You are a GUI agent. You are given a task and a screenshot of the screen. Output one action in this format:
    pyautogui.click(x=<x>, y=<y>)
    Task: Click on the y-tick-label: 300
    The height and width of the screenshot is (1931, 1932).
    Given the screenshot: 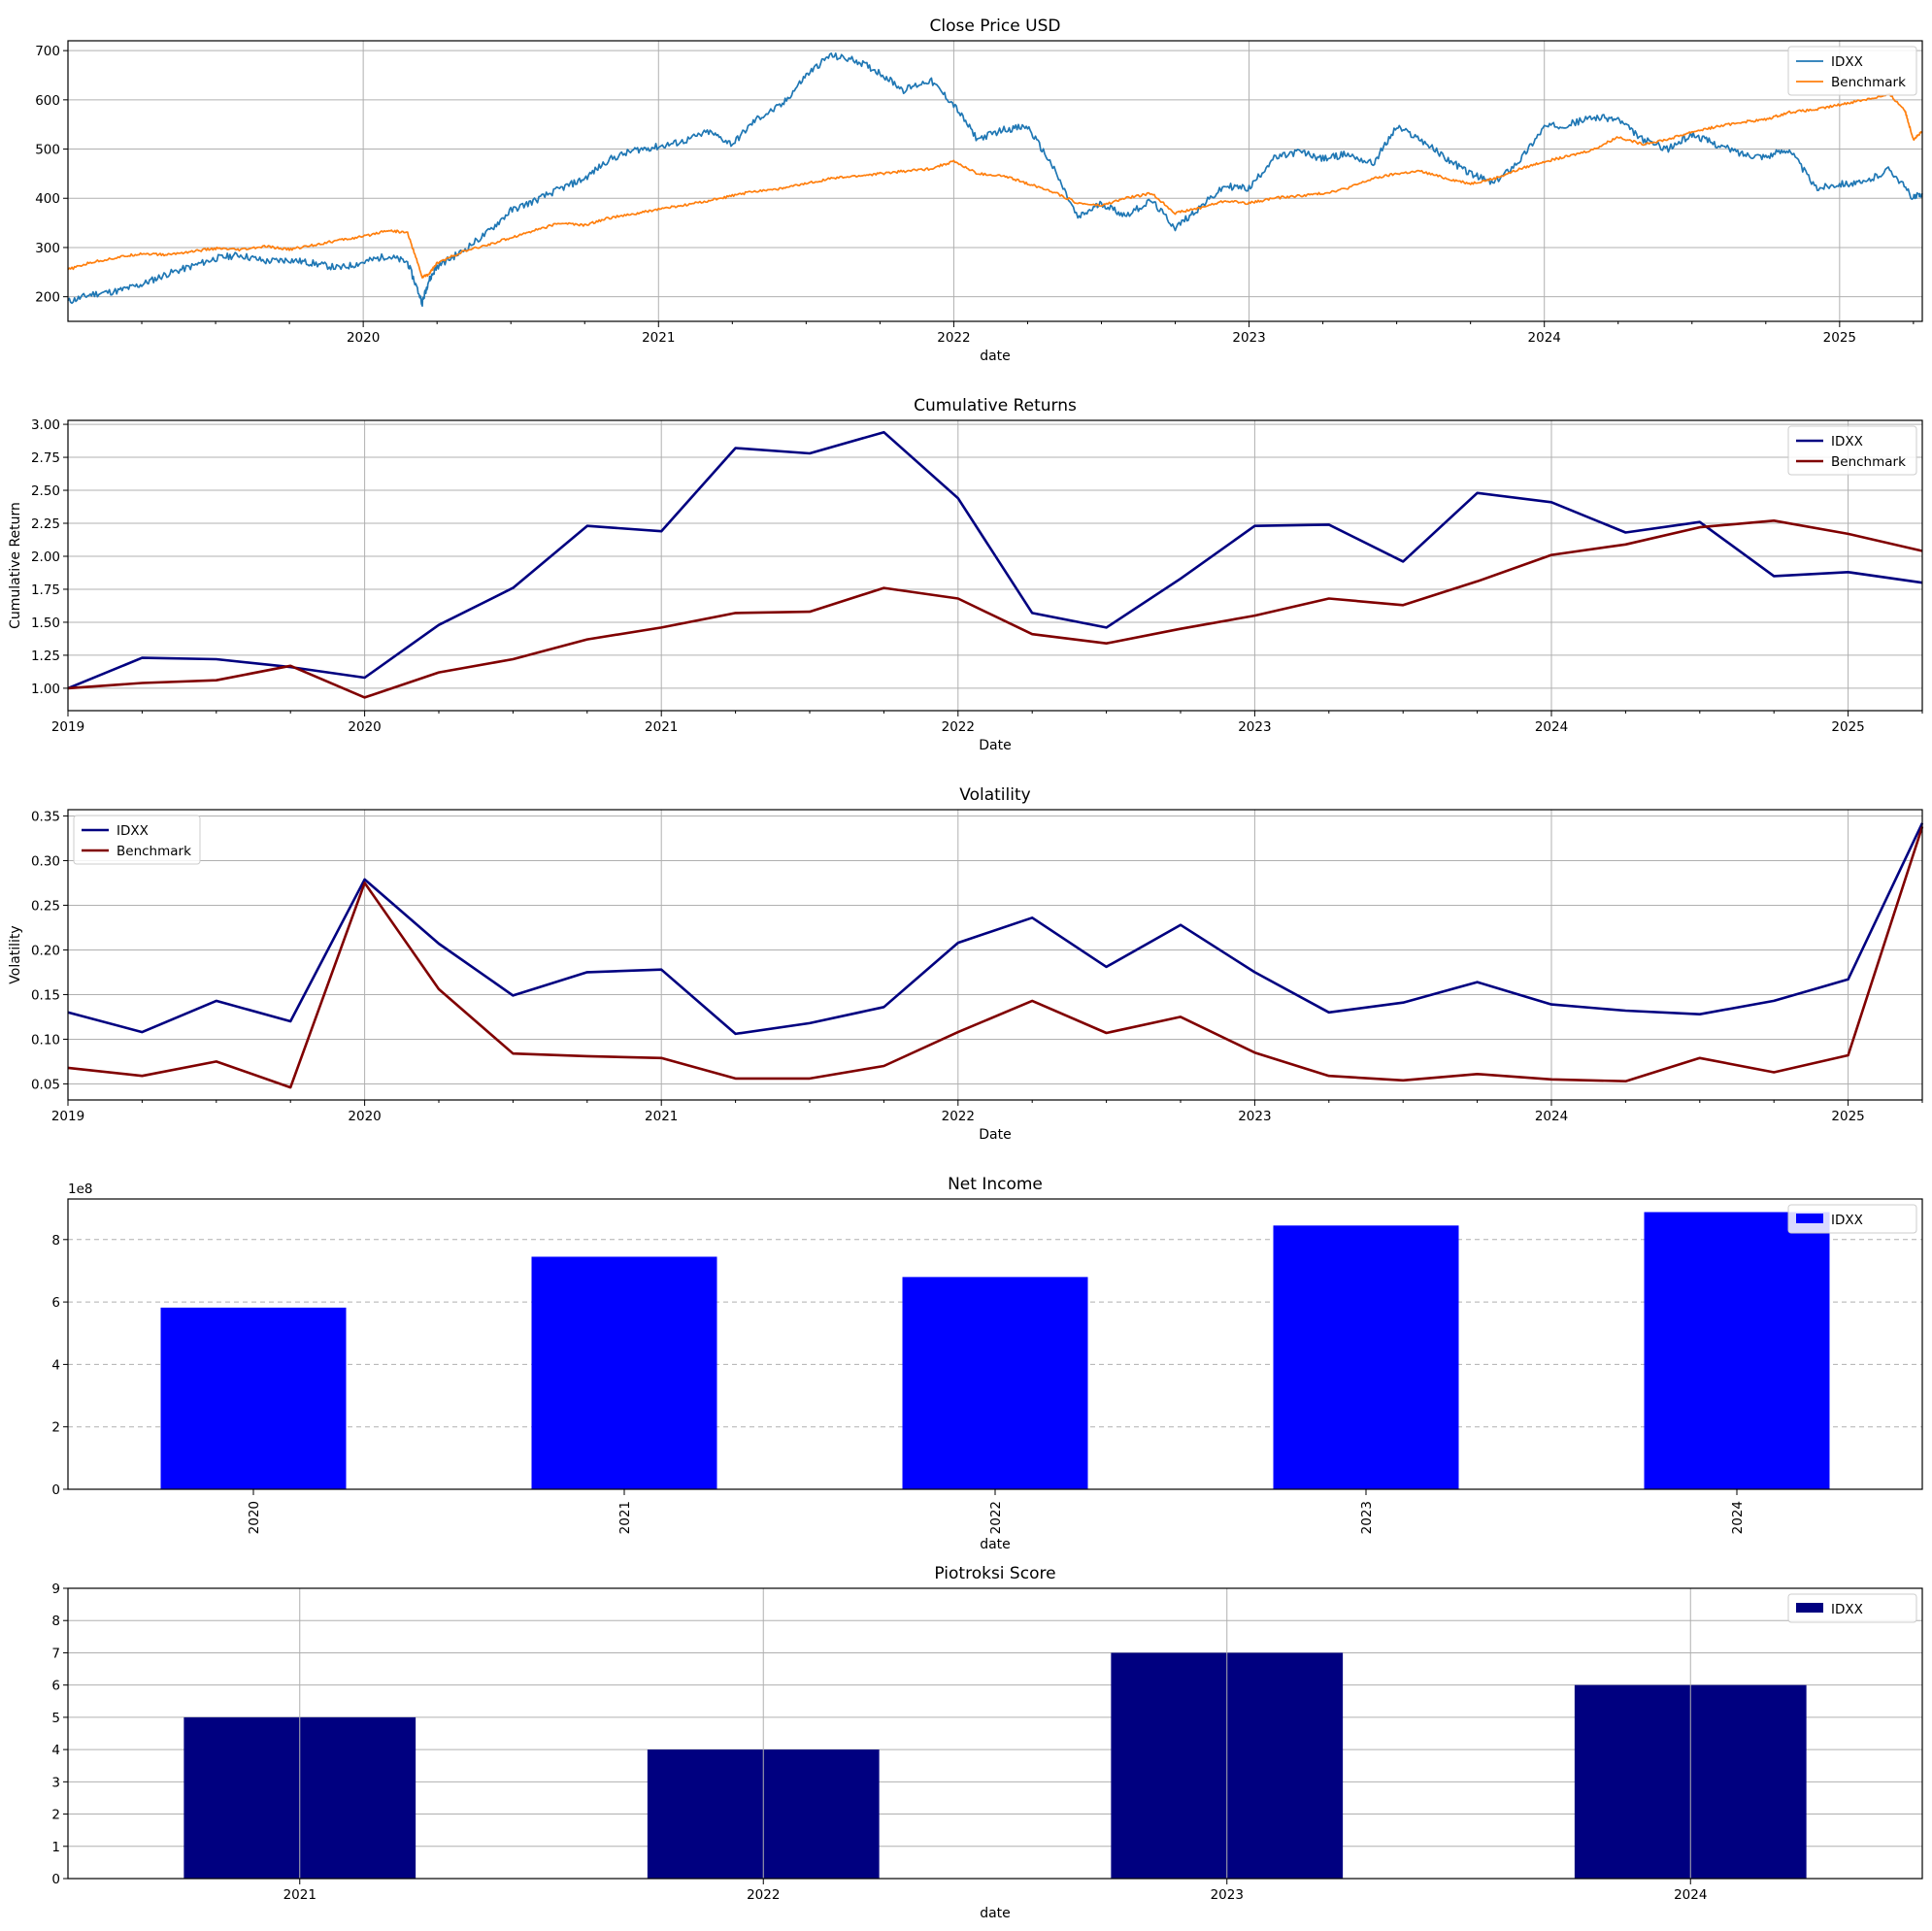 What is the action you would take?
    pyautogui.click(x=47, y=248)
    